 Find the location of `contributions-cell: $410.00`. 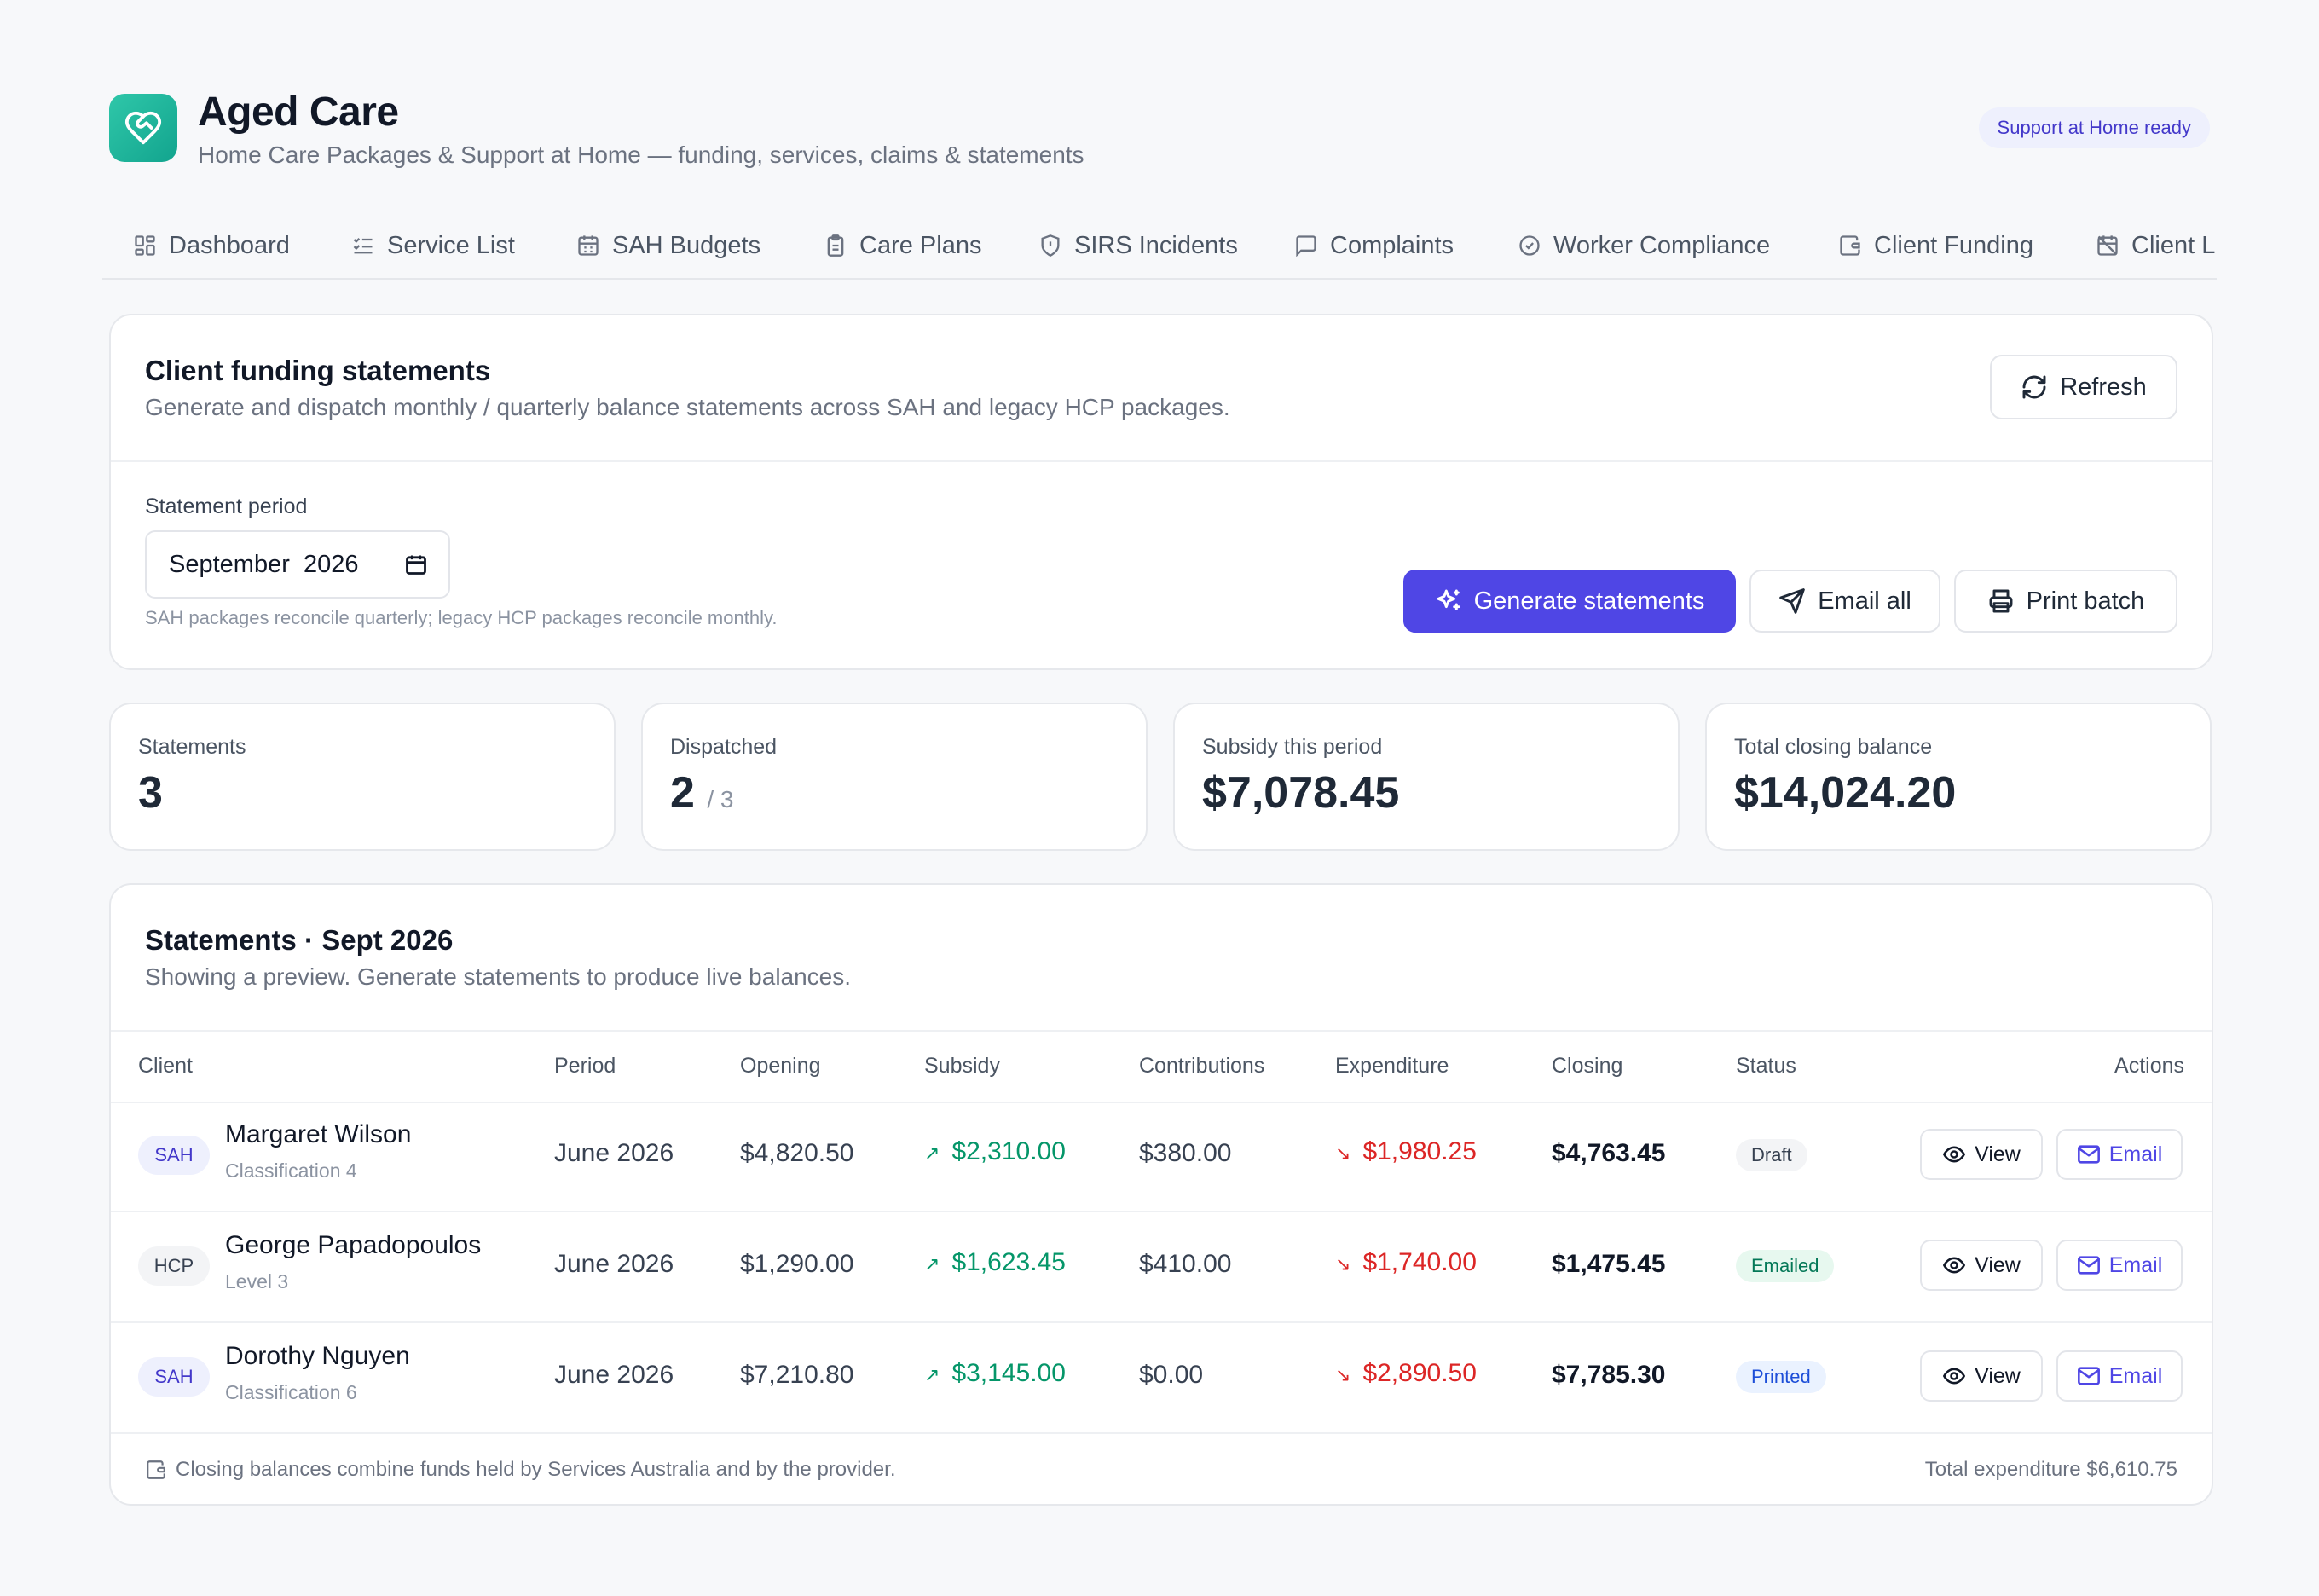

contributions-cell: $410.00 is located at coordinates (1185, 1264).